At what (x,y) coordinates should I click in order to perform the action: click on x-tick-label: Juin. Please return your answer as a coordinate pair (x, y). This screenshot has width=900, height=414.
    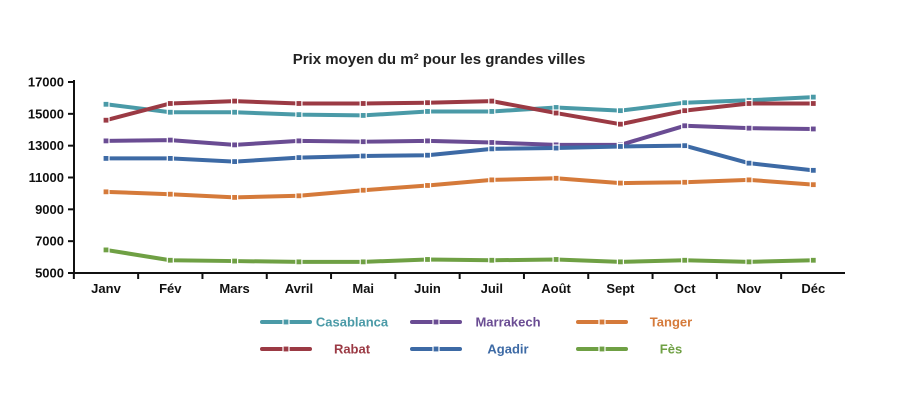
    Looking at the image, I should click on (427, 288).